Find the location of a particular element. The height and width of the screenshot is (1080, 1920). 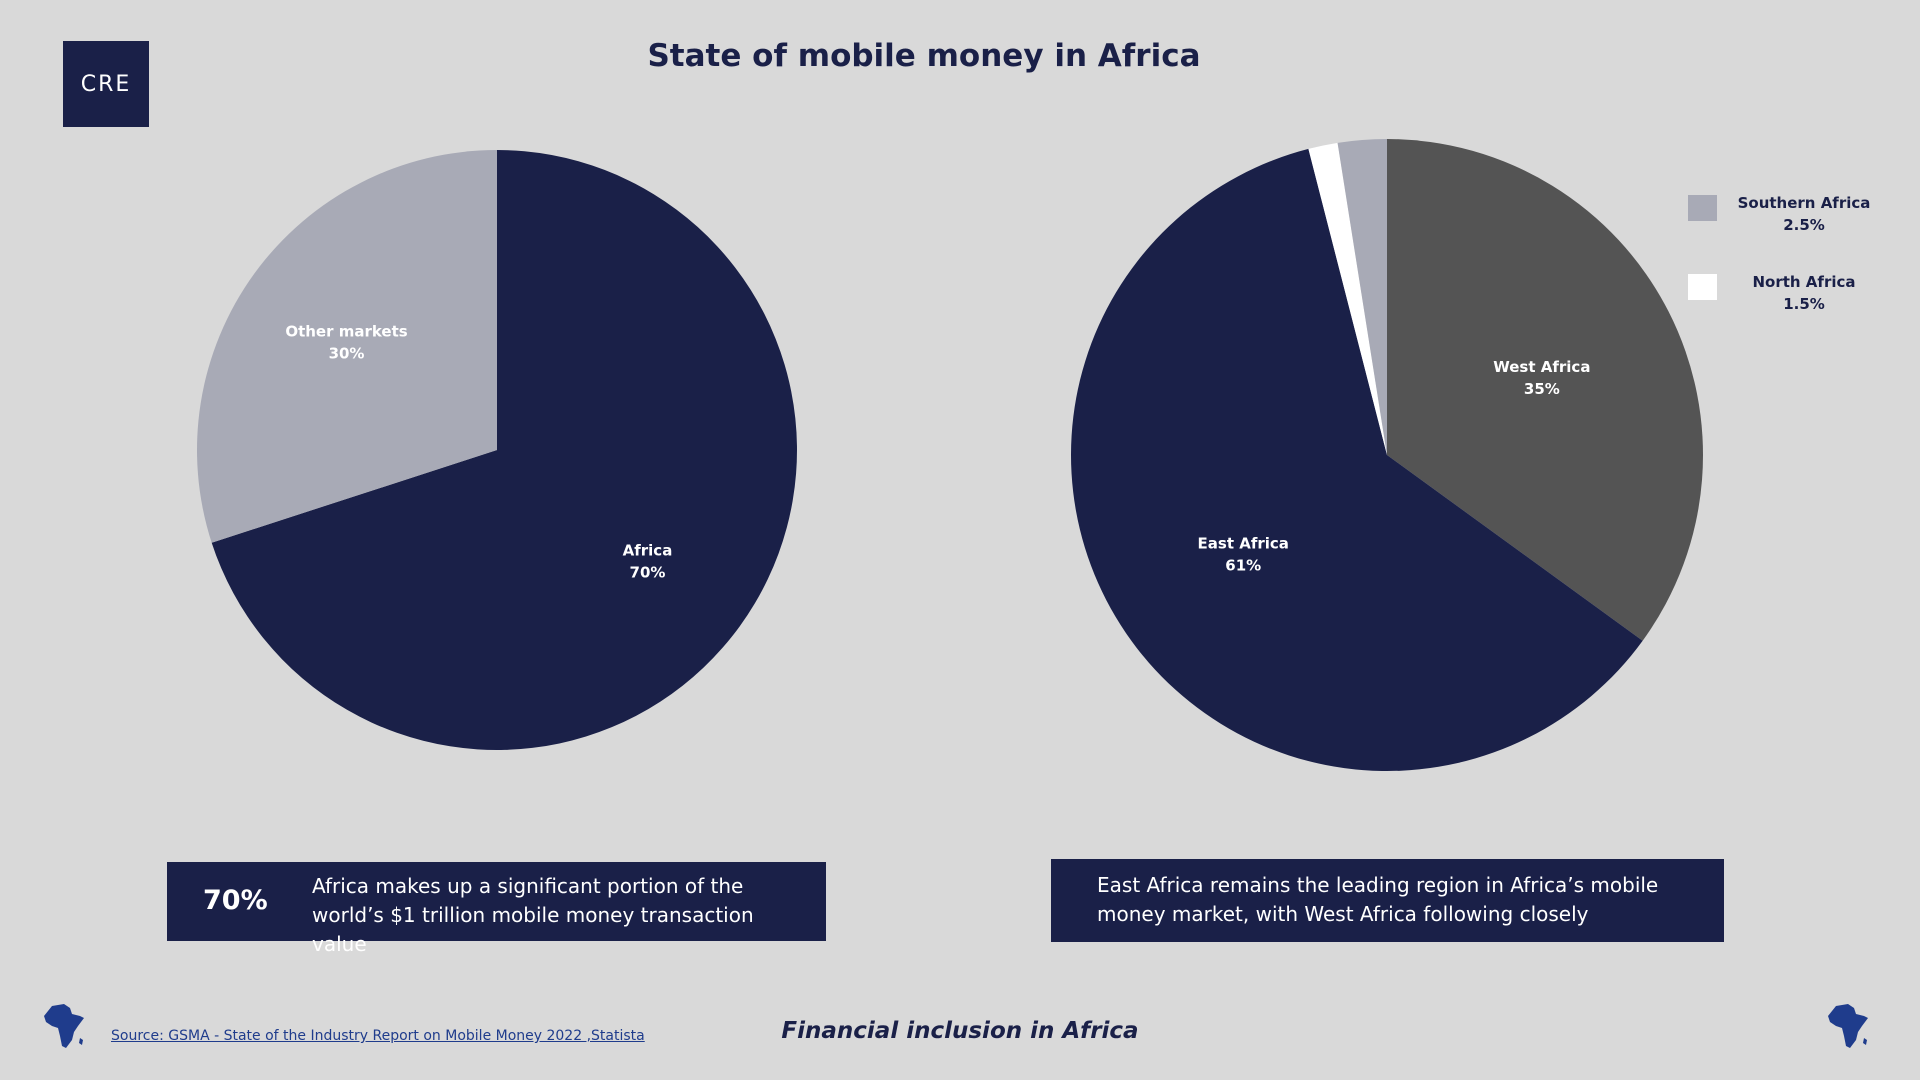

slice-label-west-africa: West Africa is located at coordinates (1541, 367).